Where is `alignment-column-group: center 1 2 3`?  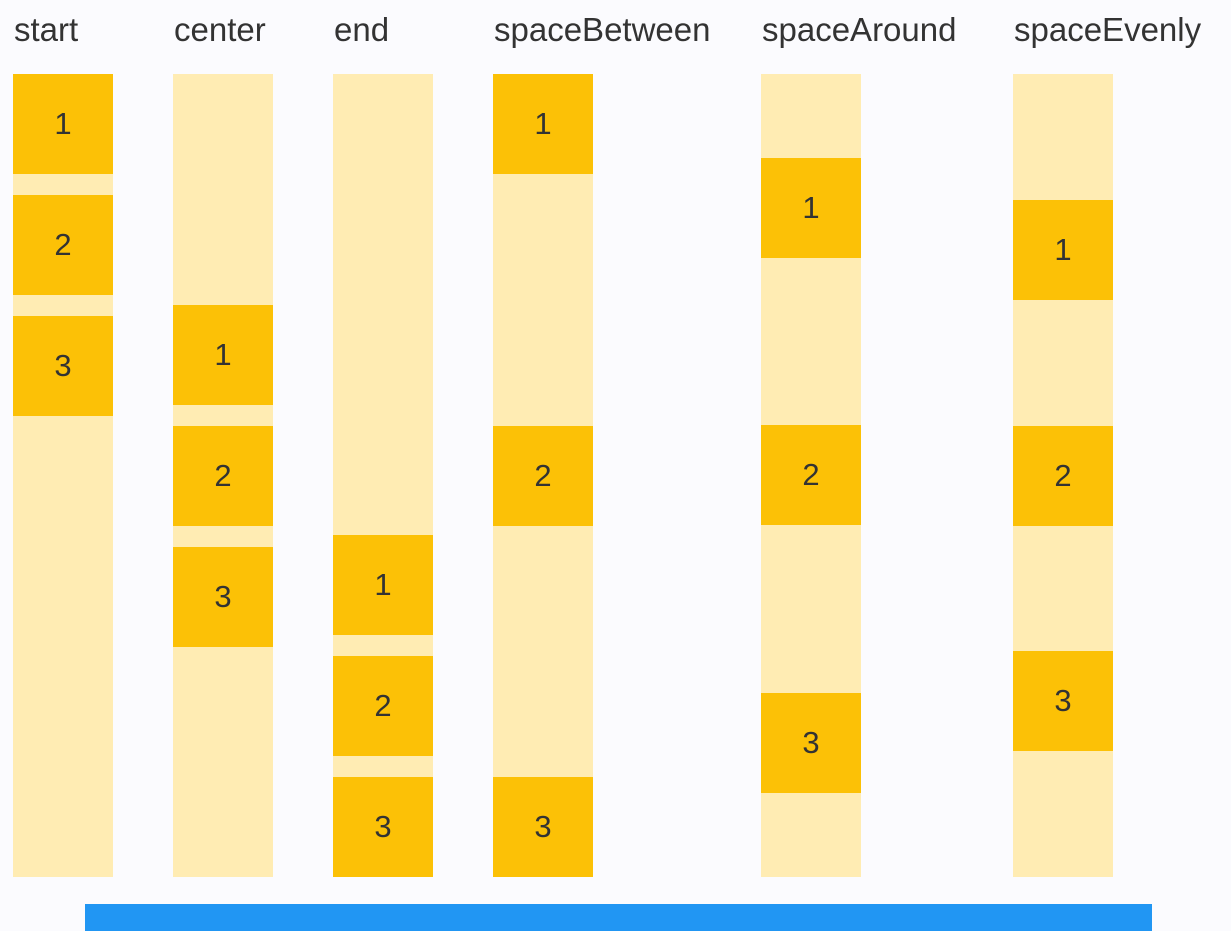 alignment-column-group: center 1 2 3 is located at coordinates (223, 465).